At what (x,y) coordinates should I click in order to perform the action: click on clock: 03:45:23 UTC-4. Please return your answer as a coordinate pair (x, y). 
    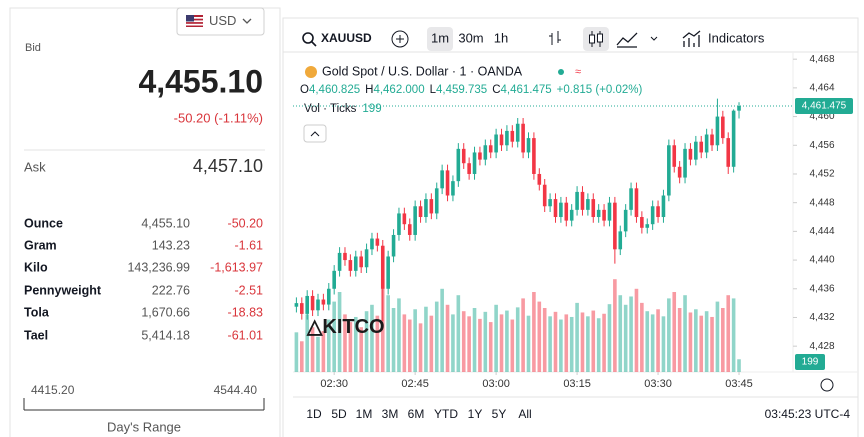
    Looking at the image, I should click on (808, 414).